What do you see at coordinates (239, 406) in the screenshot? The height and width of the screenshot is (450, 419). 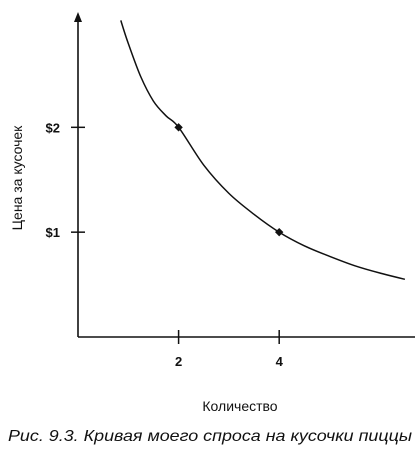 I see `x-axis-label: Количество` at bounding box center [239, 406].